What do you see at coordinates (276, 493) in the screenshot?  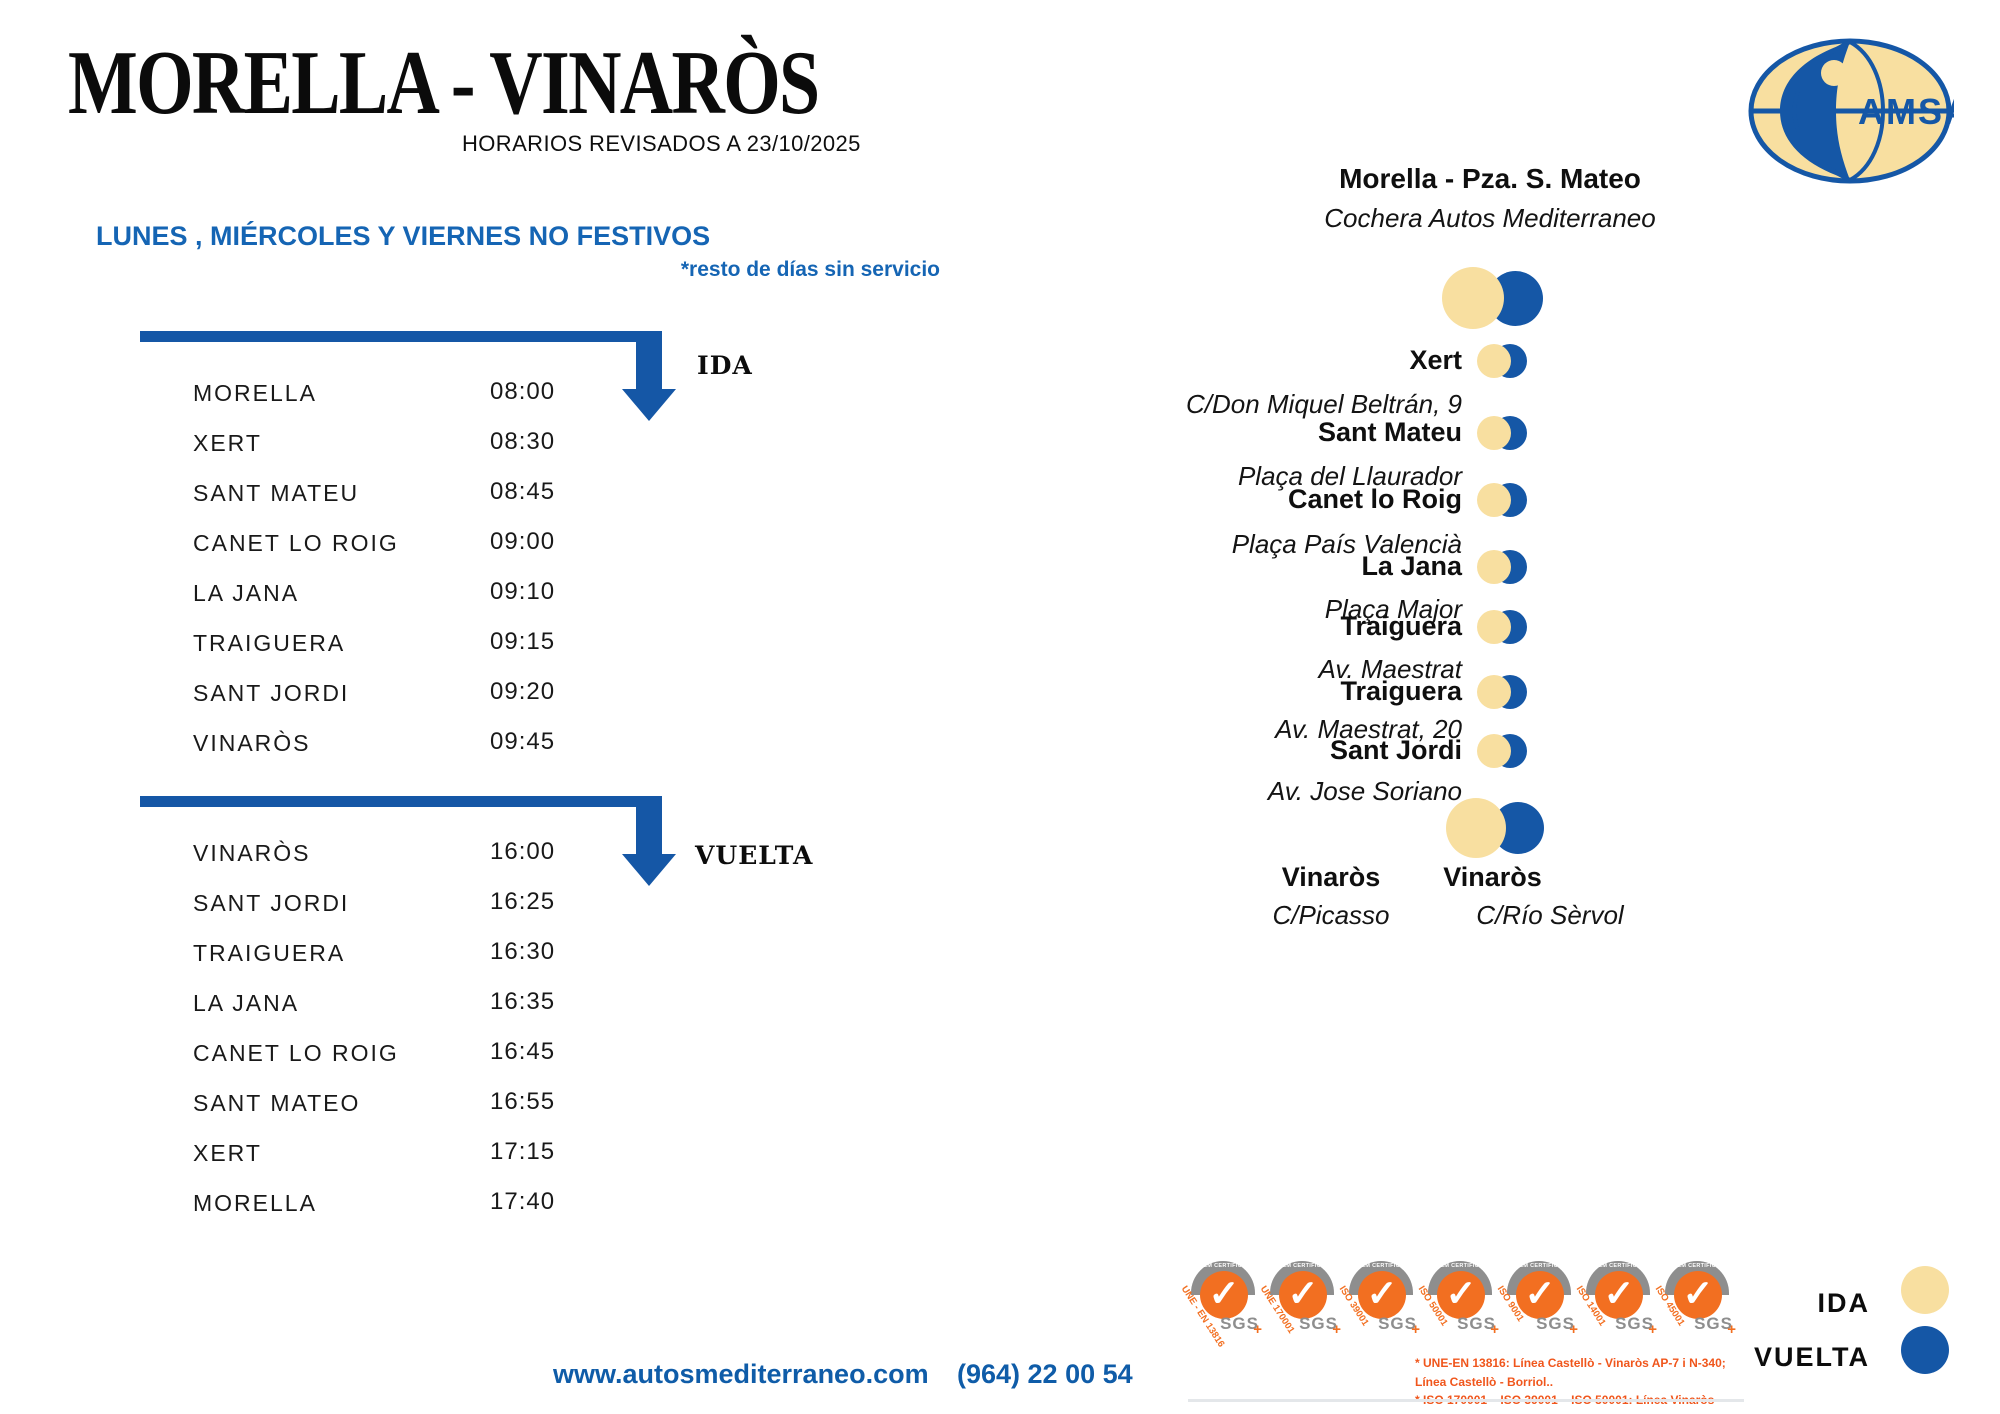 I see `stop-name: SANT MATEU` at bounding box center [276, 493].